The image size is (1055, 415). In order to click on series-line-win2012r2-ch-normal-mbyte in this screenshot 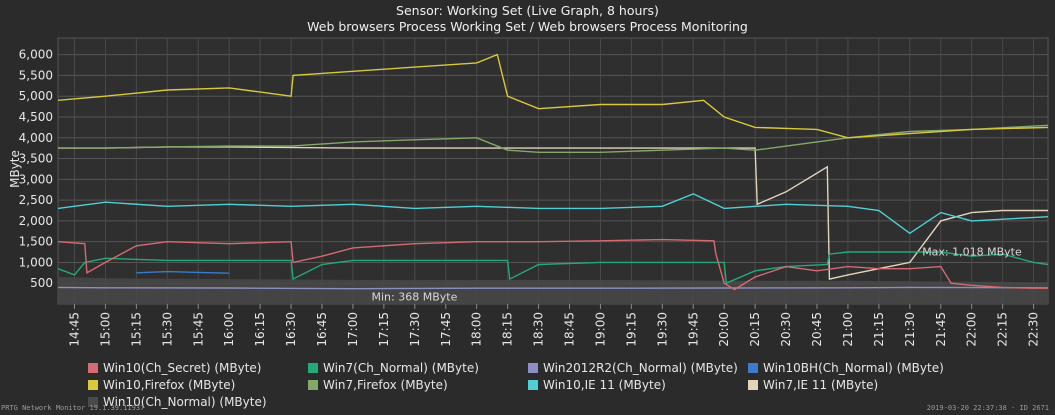, I will do `click(553, 288)`.